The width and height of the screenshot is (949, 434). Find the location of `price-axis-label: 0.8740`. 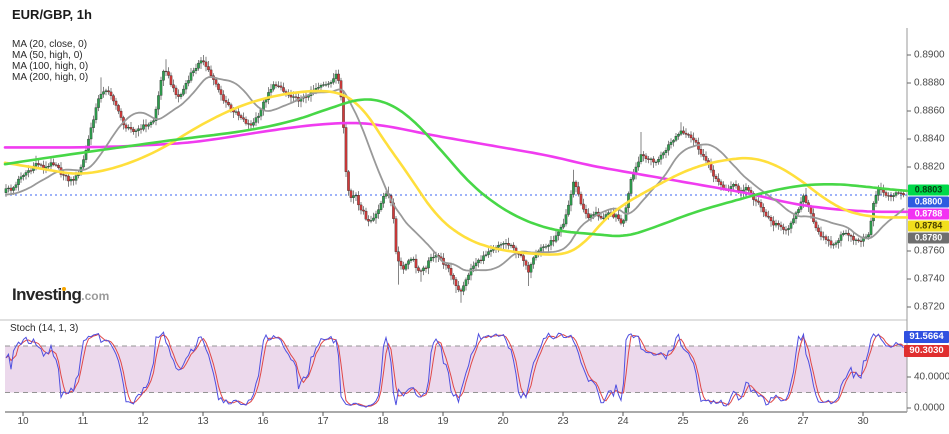

price-axis-label: 0.8740 is located at coordinates (929, 279).